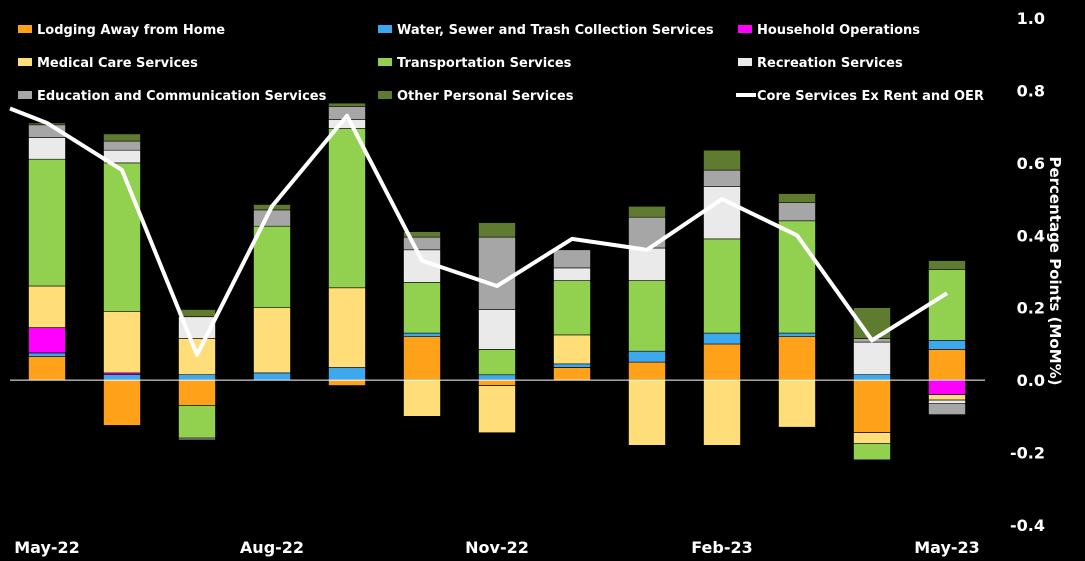 This screenshot has height=561, width=1085. Describe the element at coordinates (1055, 270) in the screenshot. I see `y-axis-title: Percentage Points (MoM%)` at that location.